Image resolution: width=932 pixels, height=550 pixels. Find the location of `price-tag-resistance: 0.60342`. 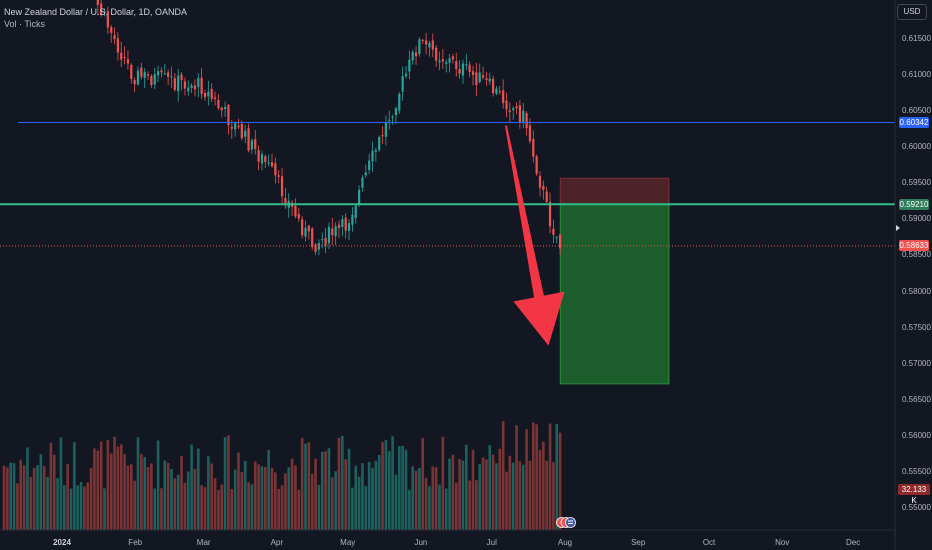

price-tag-resistance: 0.60342 is located at coordinates (914, 123).